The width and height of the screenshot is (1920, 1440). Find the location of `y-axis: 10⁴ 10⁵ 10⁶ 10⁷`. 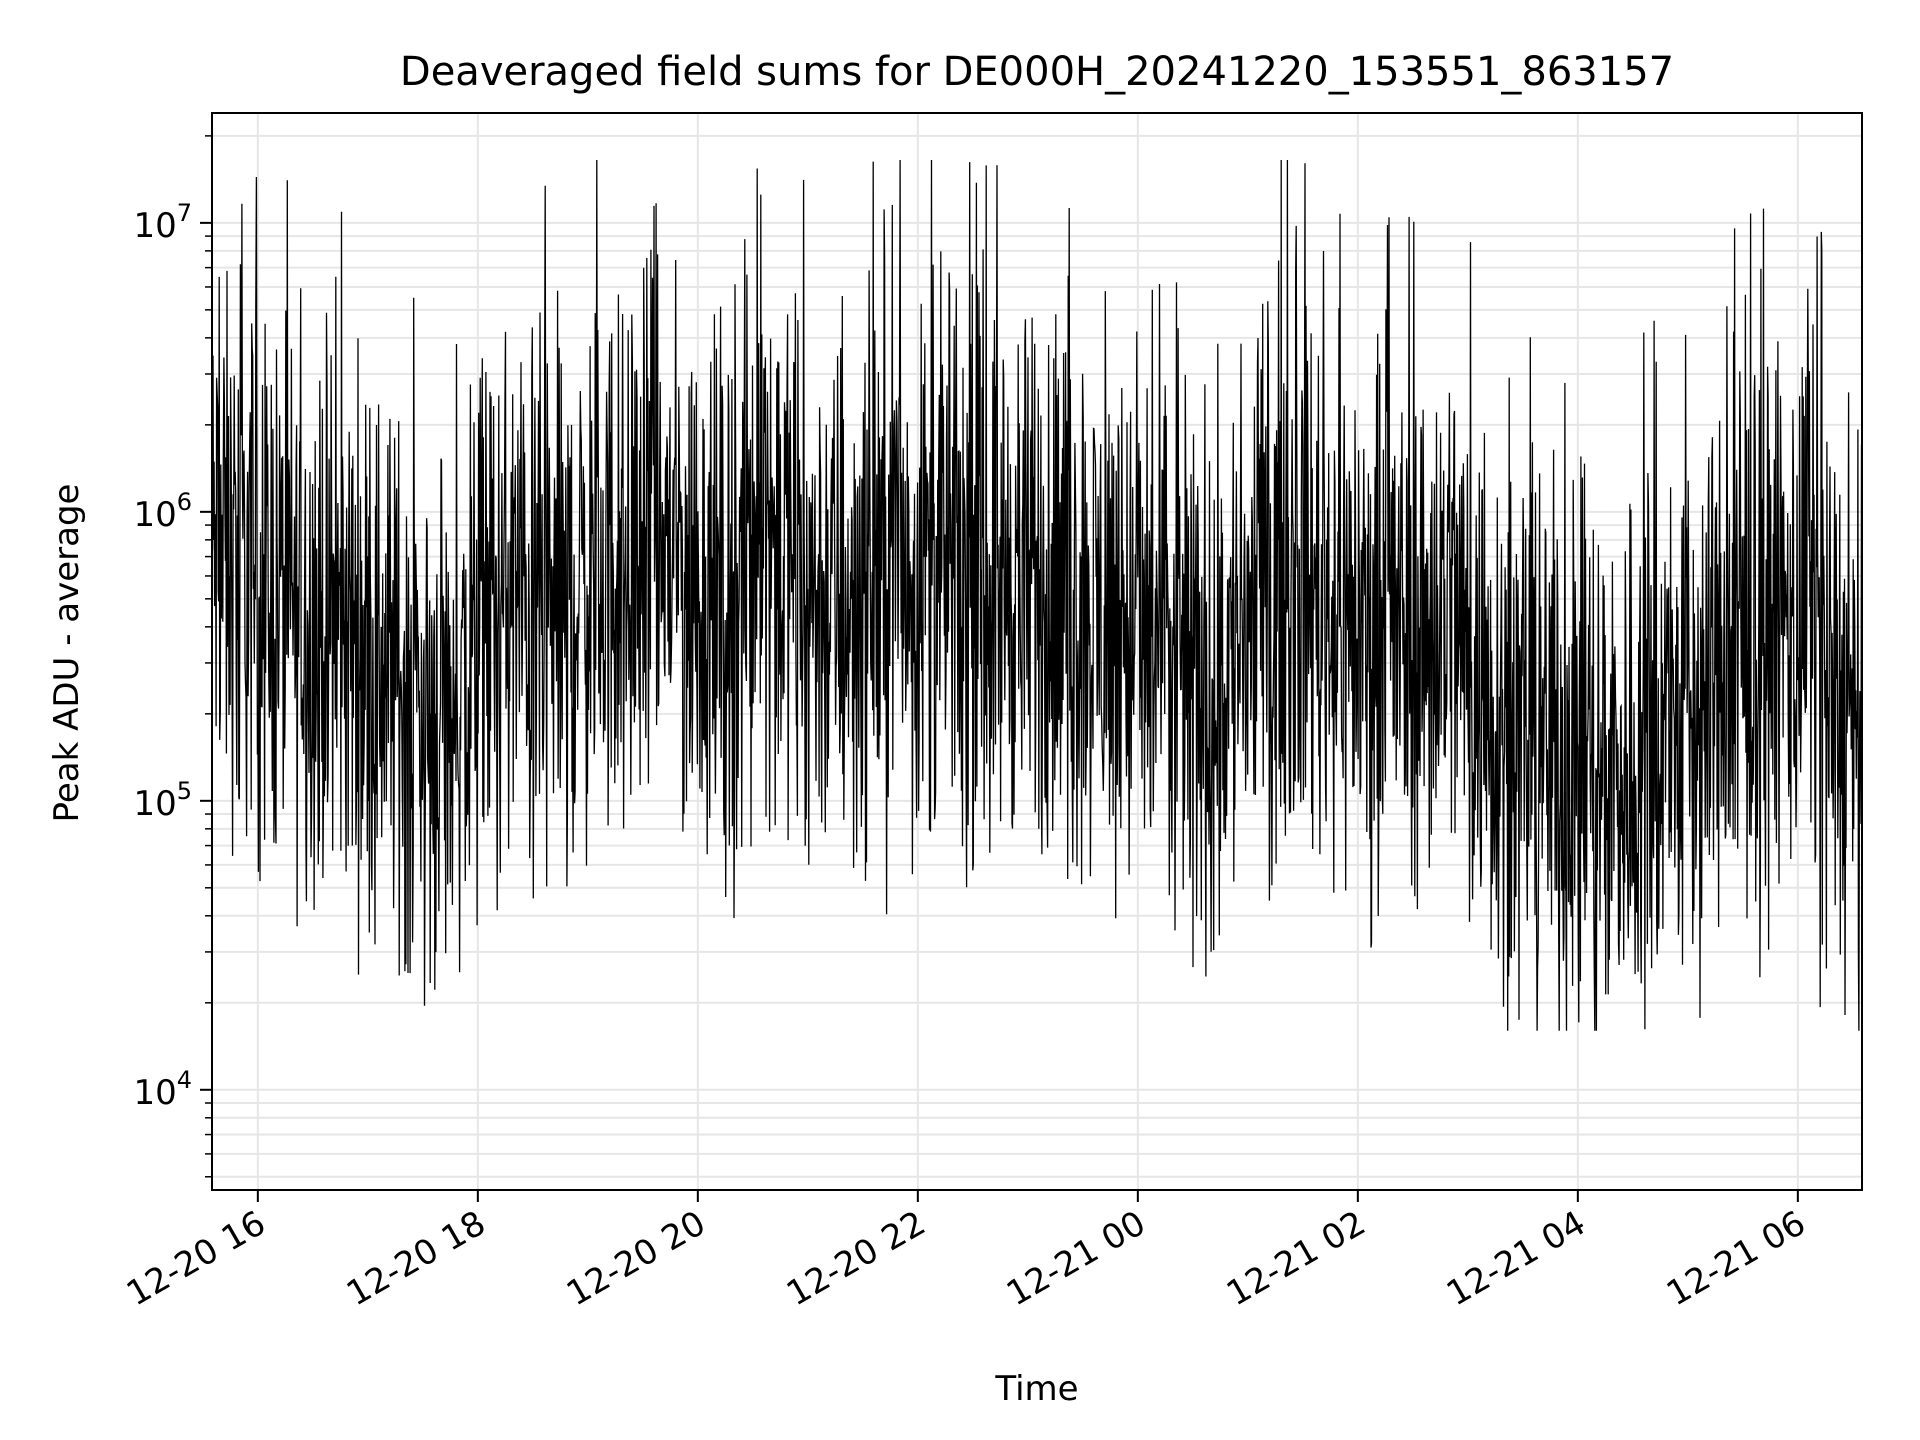

y-axis: 10⁴ 10⁵ 10⁶ 10⁷ is located at coordinates (172, 656).